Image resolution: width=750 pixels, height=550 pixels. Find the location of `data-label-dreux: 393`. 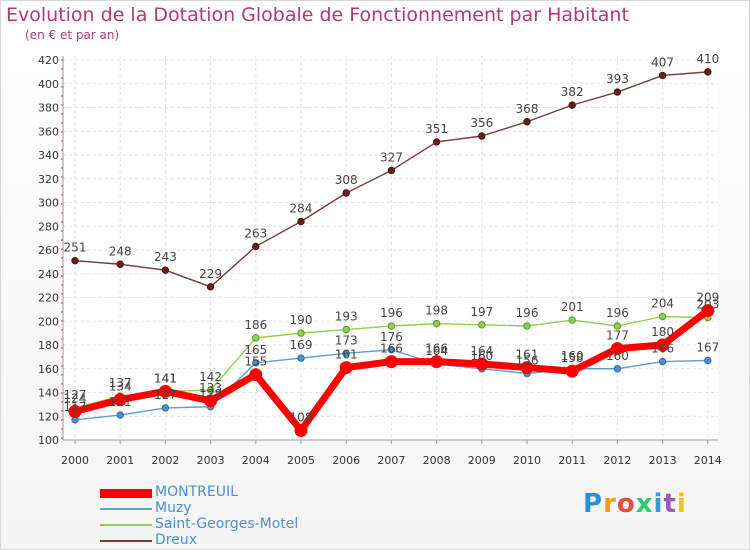

data-label-dreux: 393 is located at coordinates (617, 79).